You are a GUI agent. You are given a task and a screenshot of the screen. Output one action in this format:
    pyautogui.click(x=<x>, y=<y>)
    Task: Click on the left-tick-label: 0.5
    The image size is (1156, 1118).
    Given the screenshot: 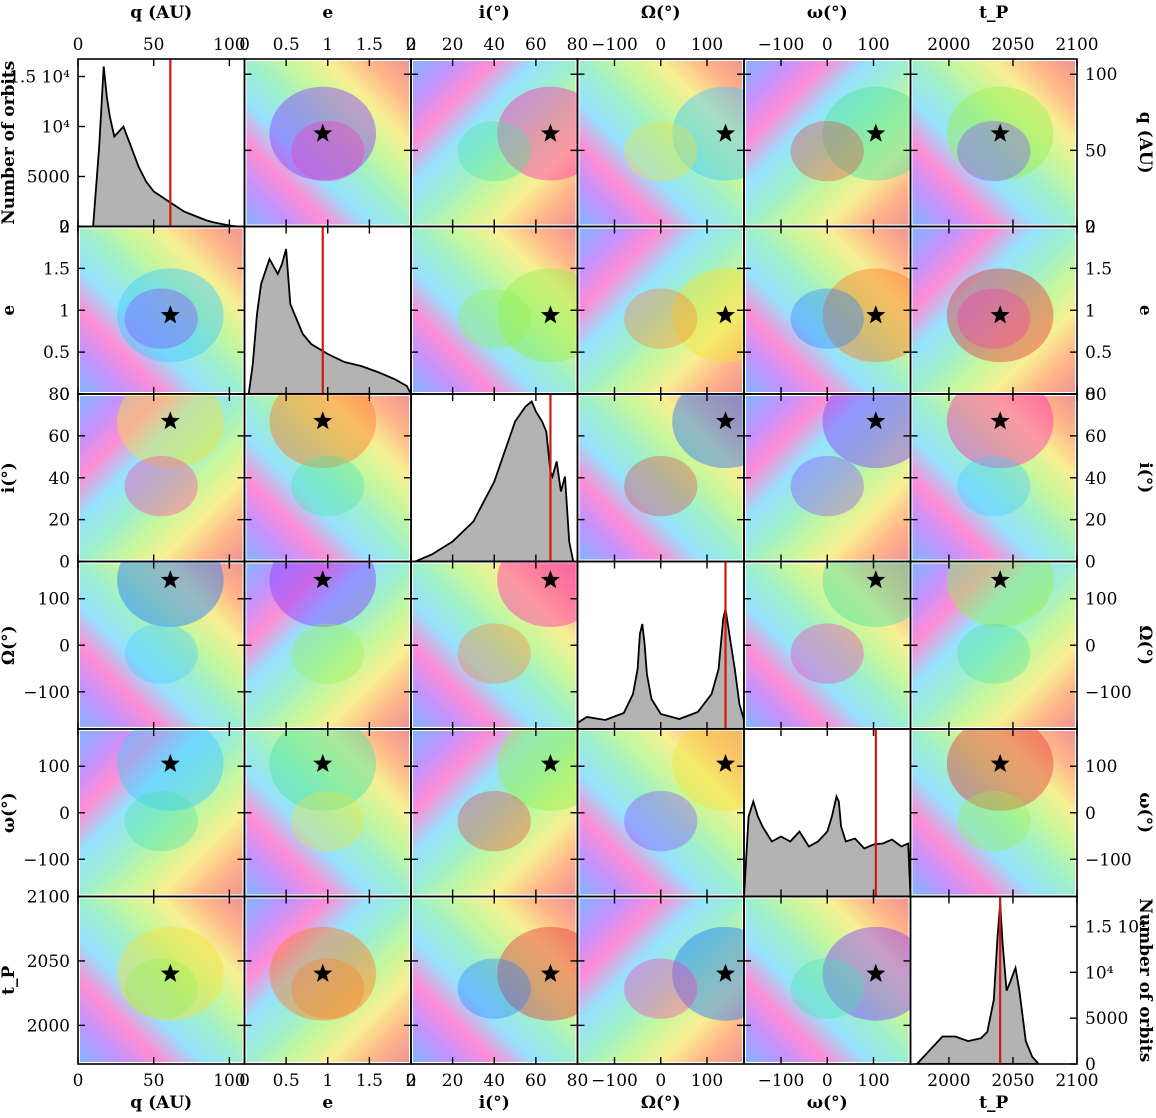 What is the action you would take?
    pyautogui.click(x=56, y=353)
    